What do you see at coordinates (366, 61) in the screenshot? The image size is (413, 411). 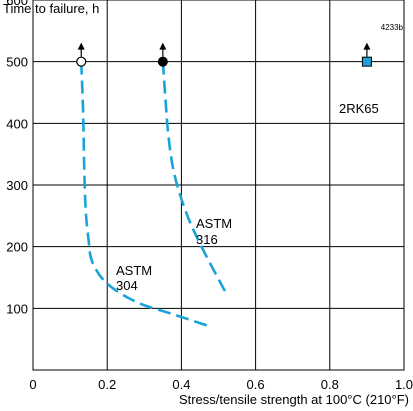 I see `square-marker` at bounding box center [366, 61].